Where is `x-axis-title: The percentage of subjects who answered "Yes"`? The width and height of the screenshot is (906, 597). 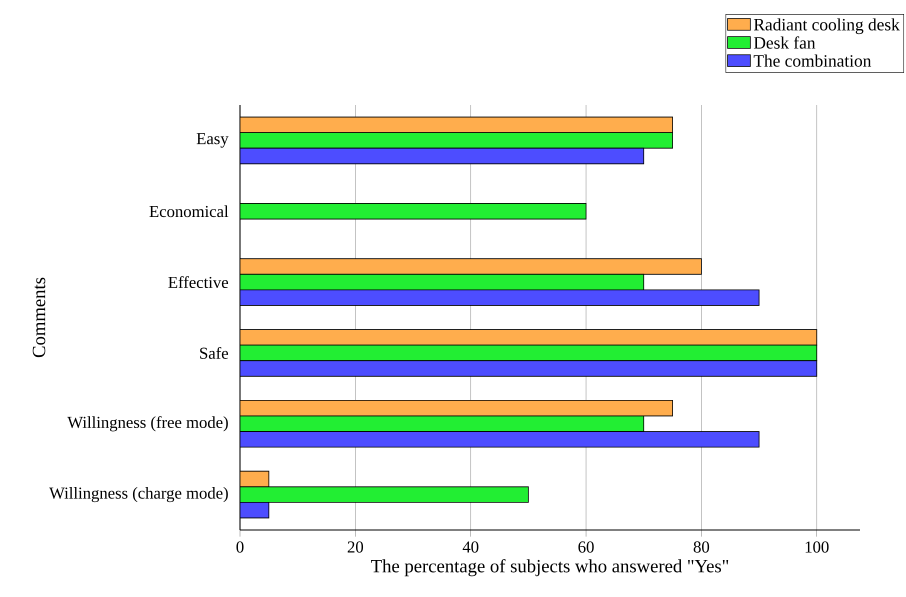
x-axis-title: The percentage of subjects who answered "Yes" is located at coordinates (549, 567).